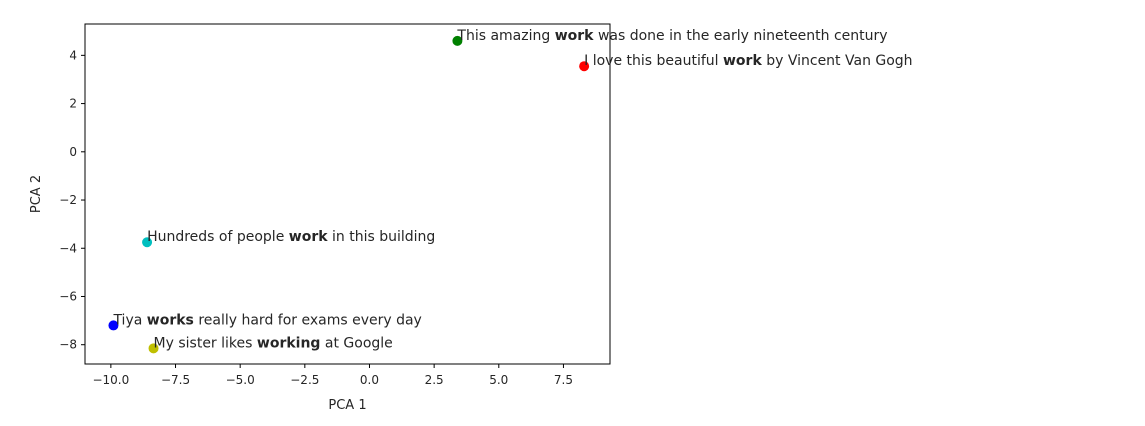  What do you see at coordinates (498, 380) in the screenshot?
I see `x-tick-label: 5.0` at bounding box center [498, 380].